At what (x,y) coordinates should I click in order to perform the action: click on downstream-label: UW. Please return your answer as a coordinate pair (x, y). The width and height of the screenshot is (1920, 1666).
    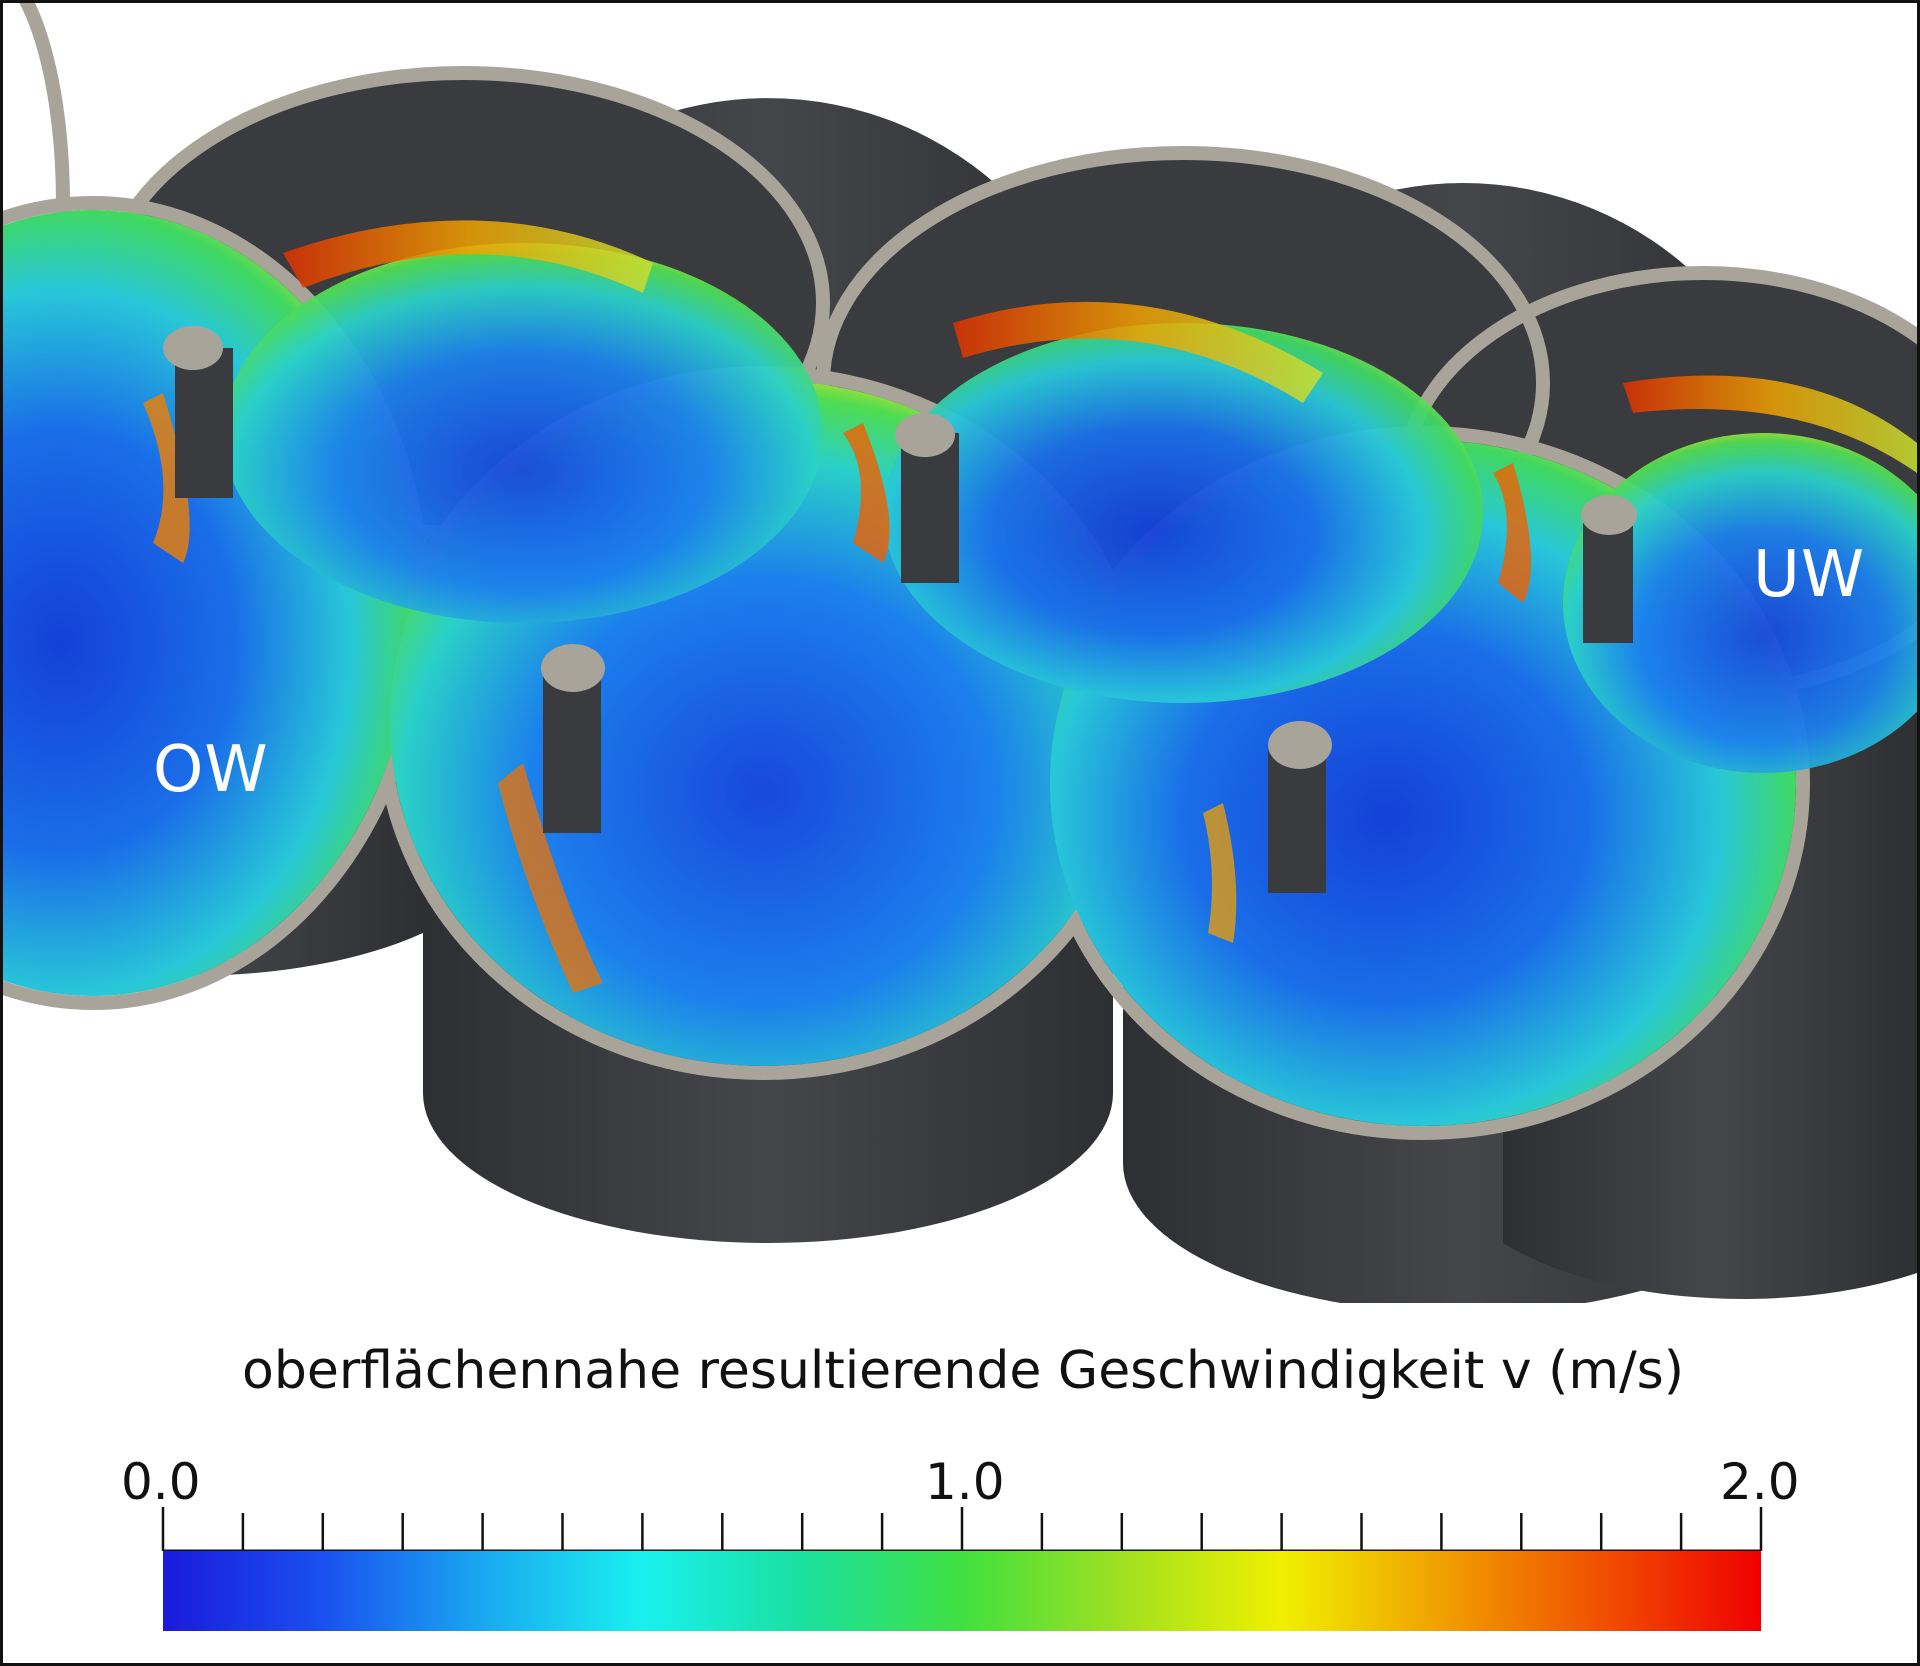
    Looking at the image, I should click on (1809, 575).